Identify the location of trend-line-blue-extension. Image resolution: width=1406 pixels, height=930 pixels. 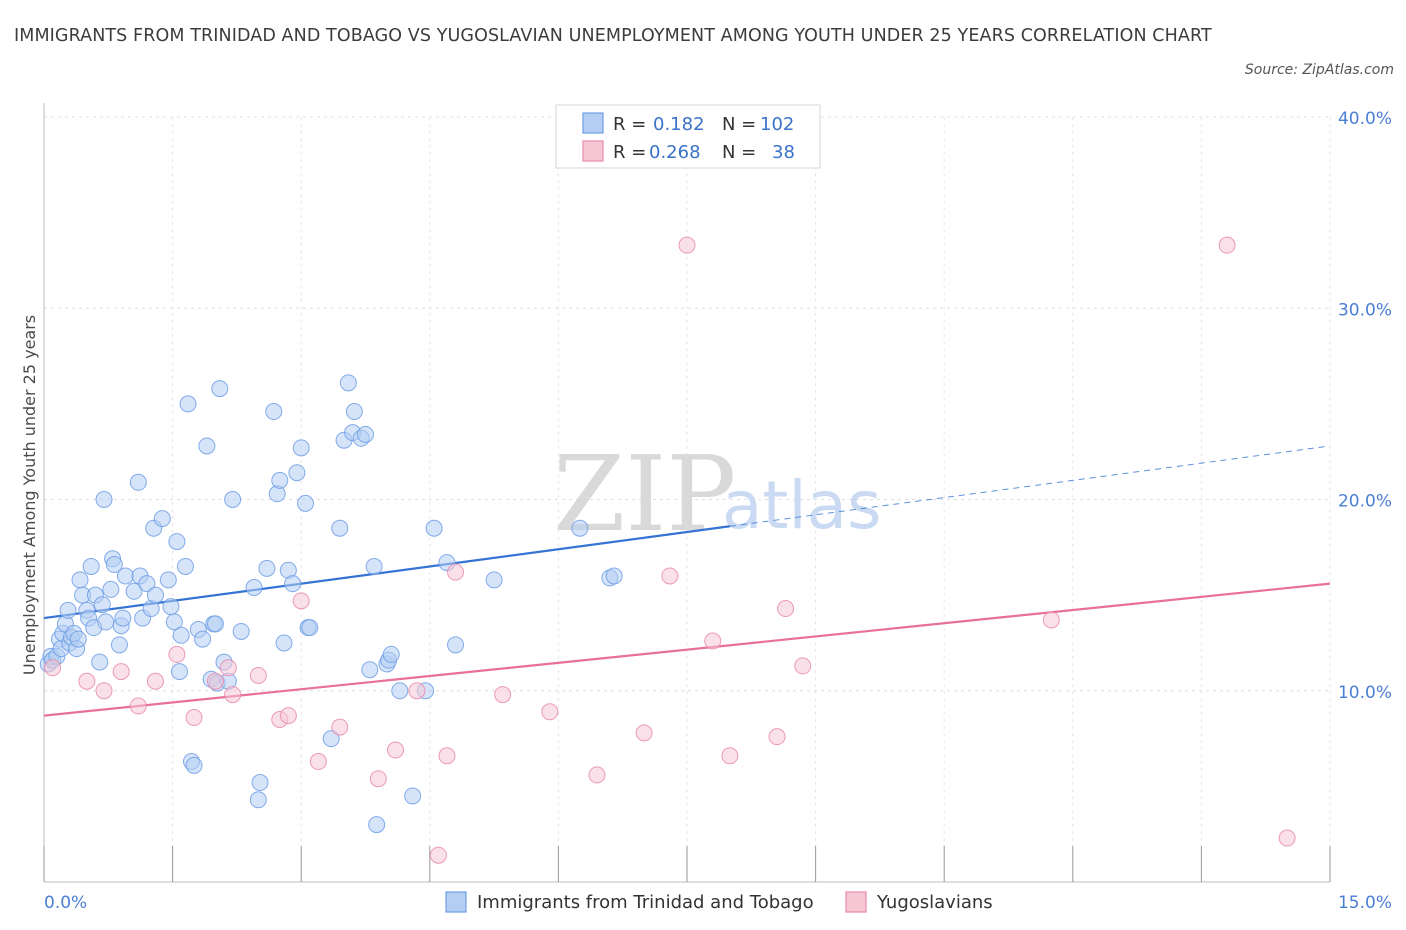
(1030, 486).